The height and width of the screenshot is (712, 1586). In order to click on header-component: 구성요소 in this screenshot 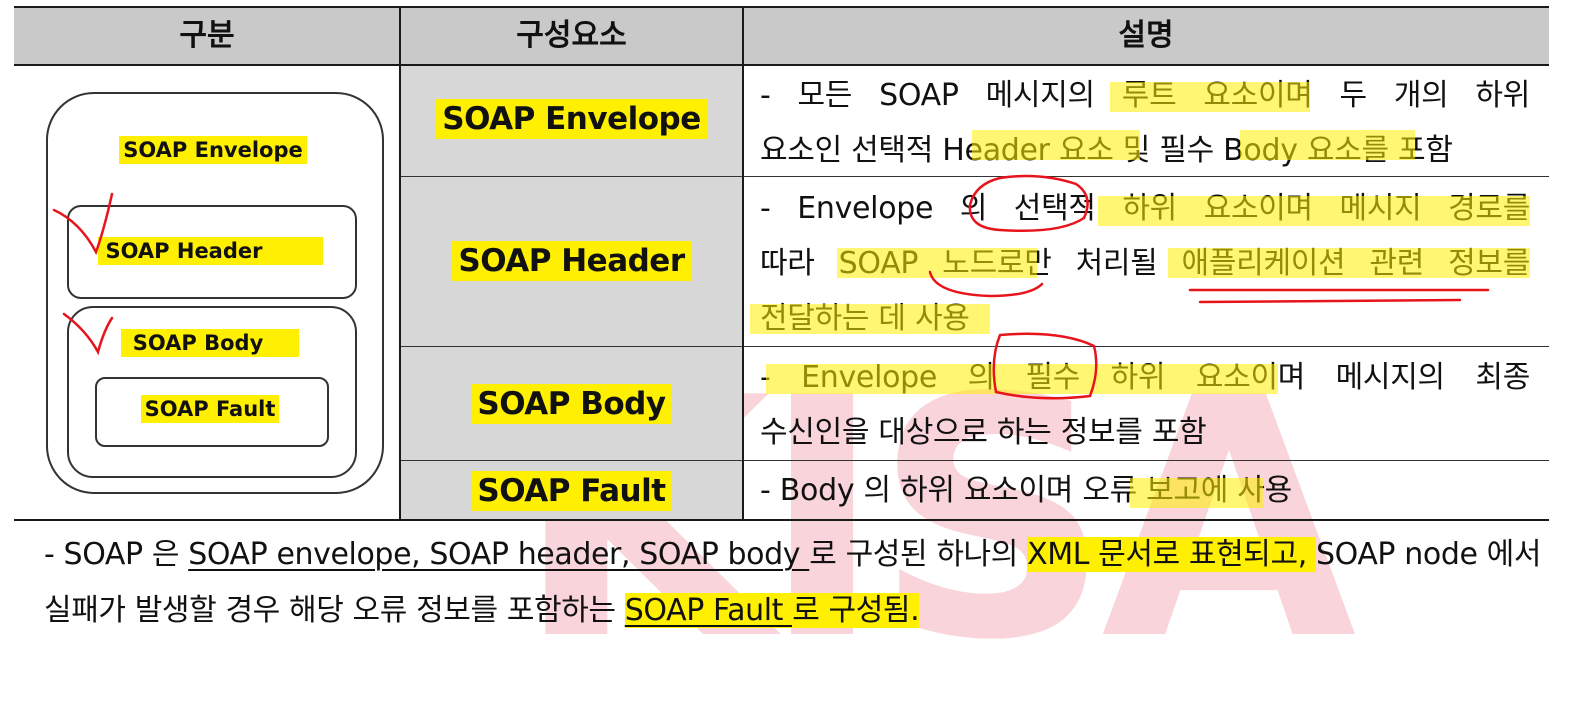, I will do `click(571, 35)`.